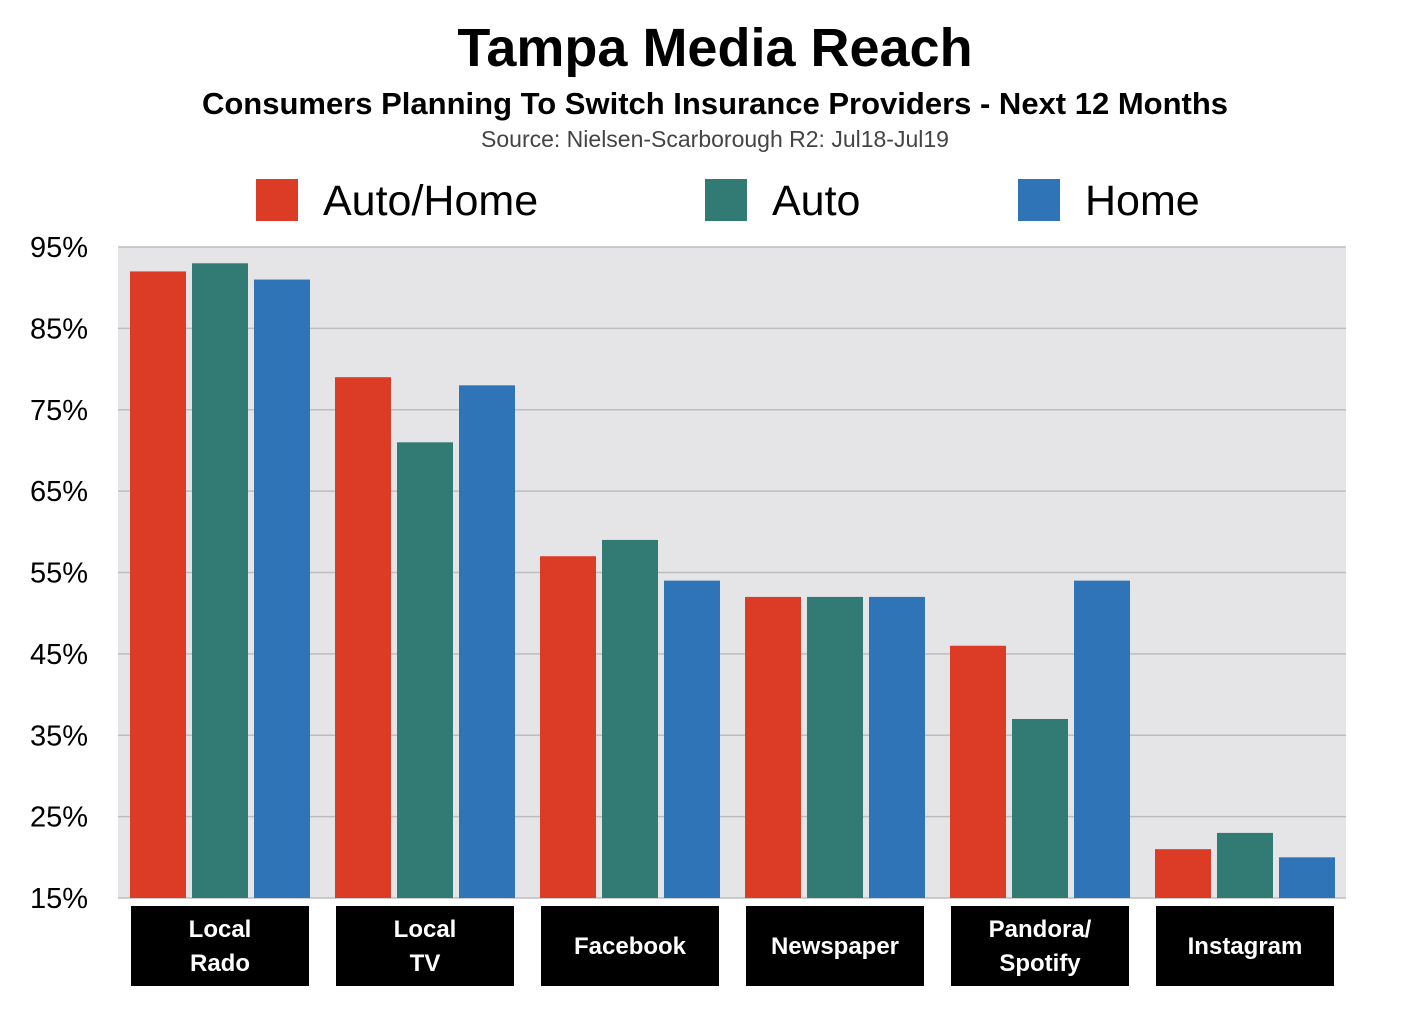 This screenshot has width=1412, height=1014. What do you see at coordinates (59, 248) in the screenshot?
I see `y-tick-label: 95%` at bounding box center [59, 248].